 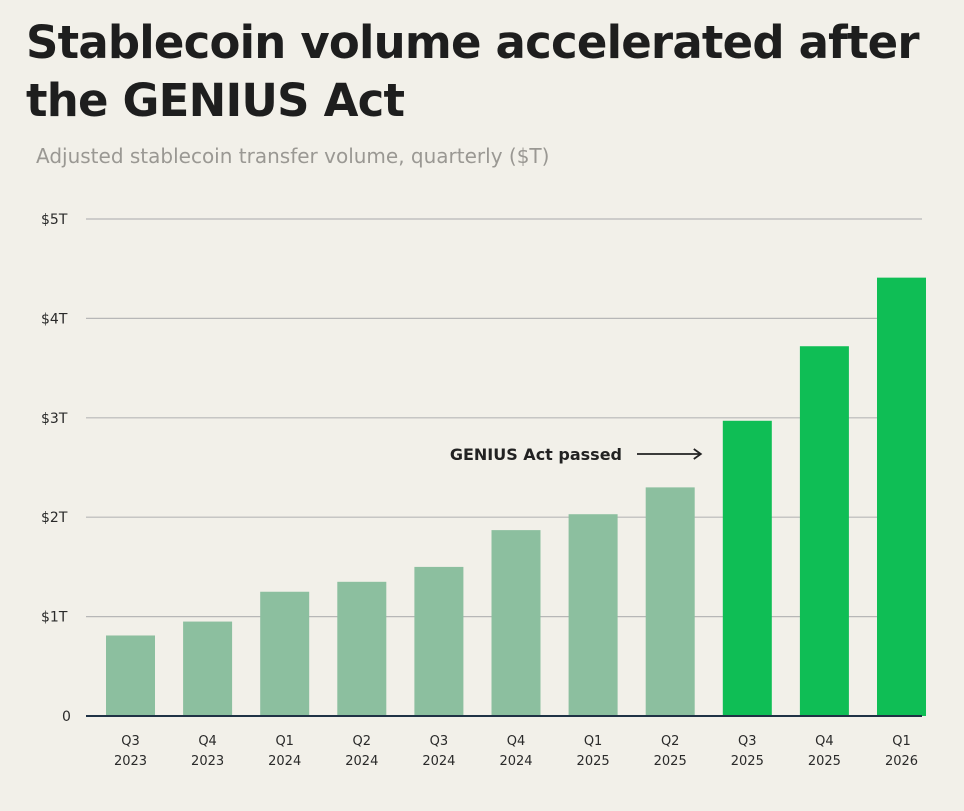 What do you see at coordinates (747, 751) in the screenshot?
I see `x-tick-label: Q3 2025` at bounding box center [747, 751].